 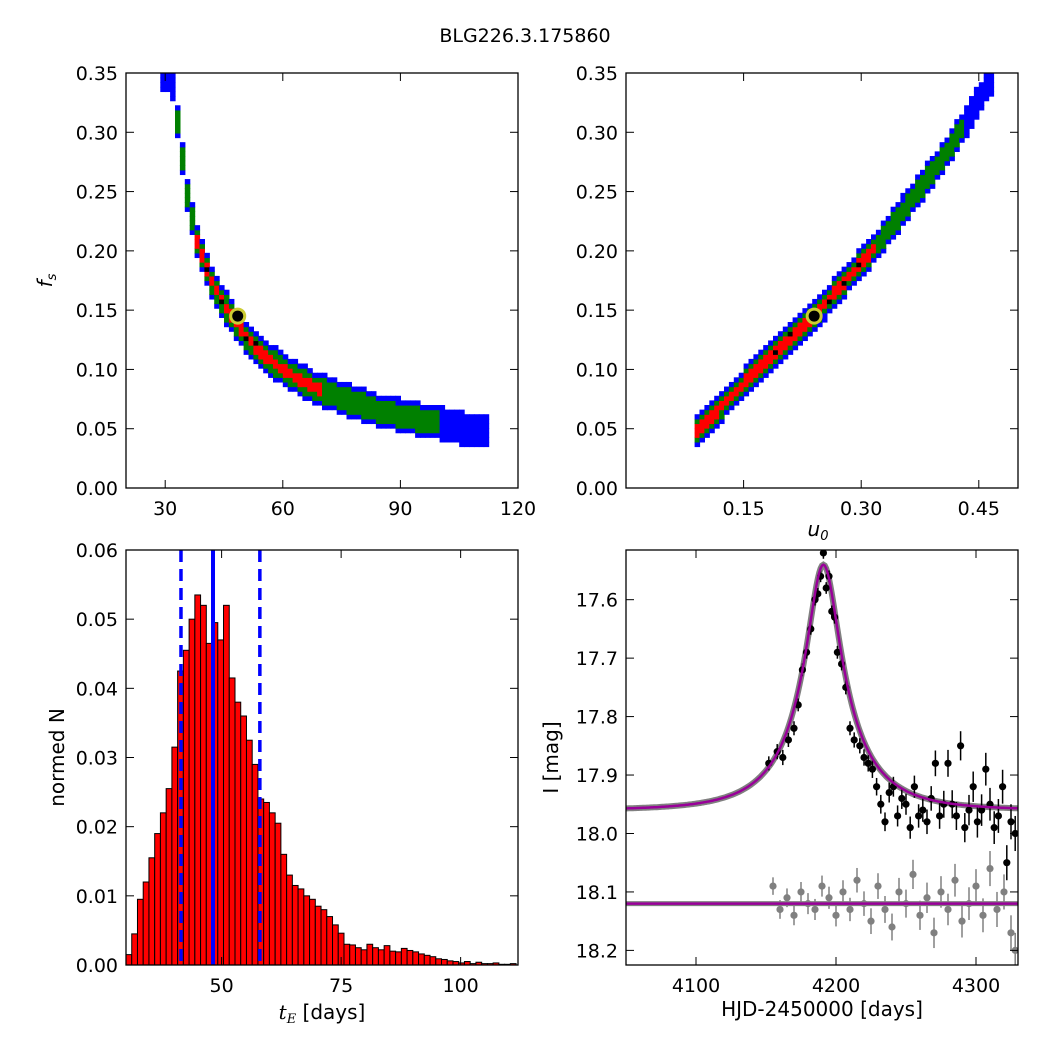 What do you see at coordinates (57, 757) in the screenshot?
I see `y-axis-label: normed N` at bounding box center [57, 757].